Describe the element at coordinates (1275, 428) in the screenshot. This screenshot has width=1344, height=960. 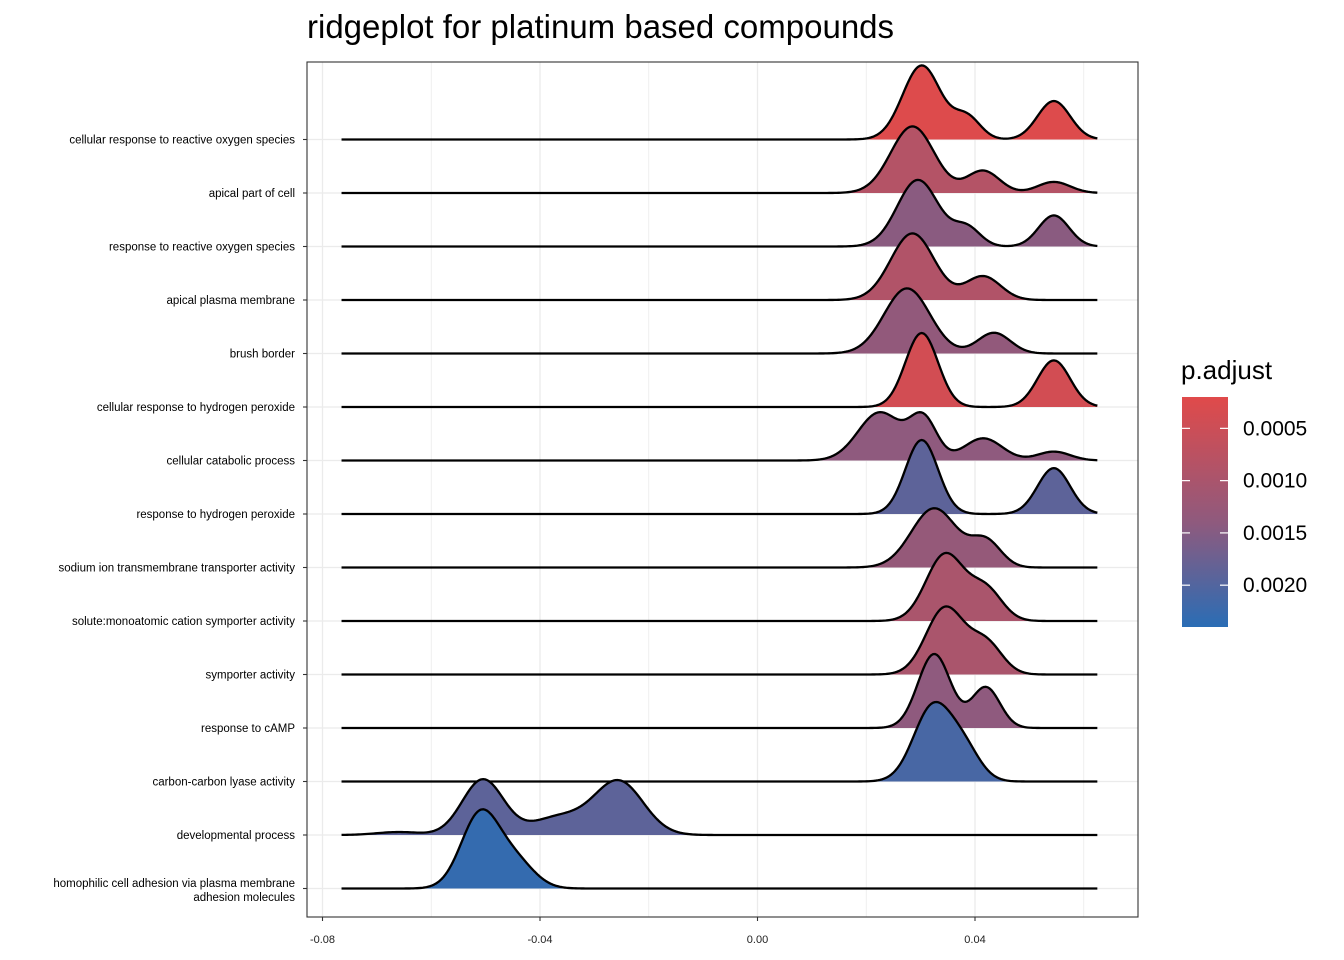
I see `legend-tick-label: 0.0005` at that location.